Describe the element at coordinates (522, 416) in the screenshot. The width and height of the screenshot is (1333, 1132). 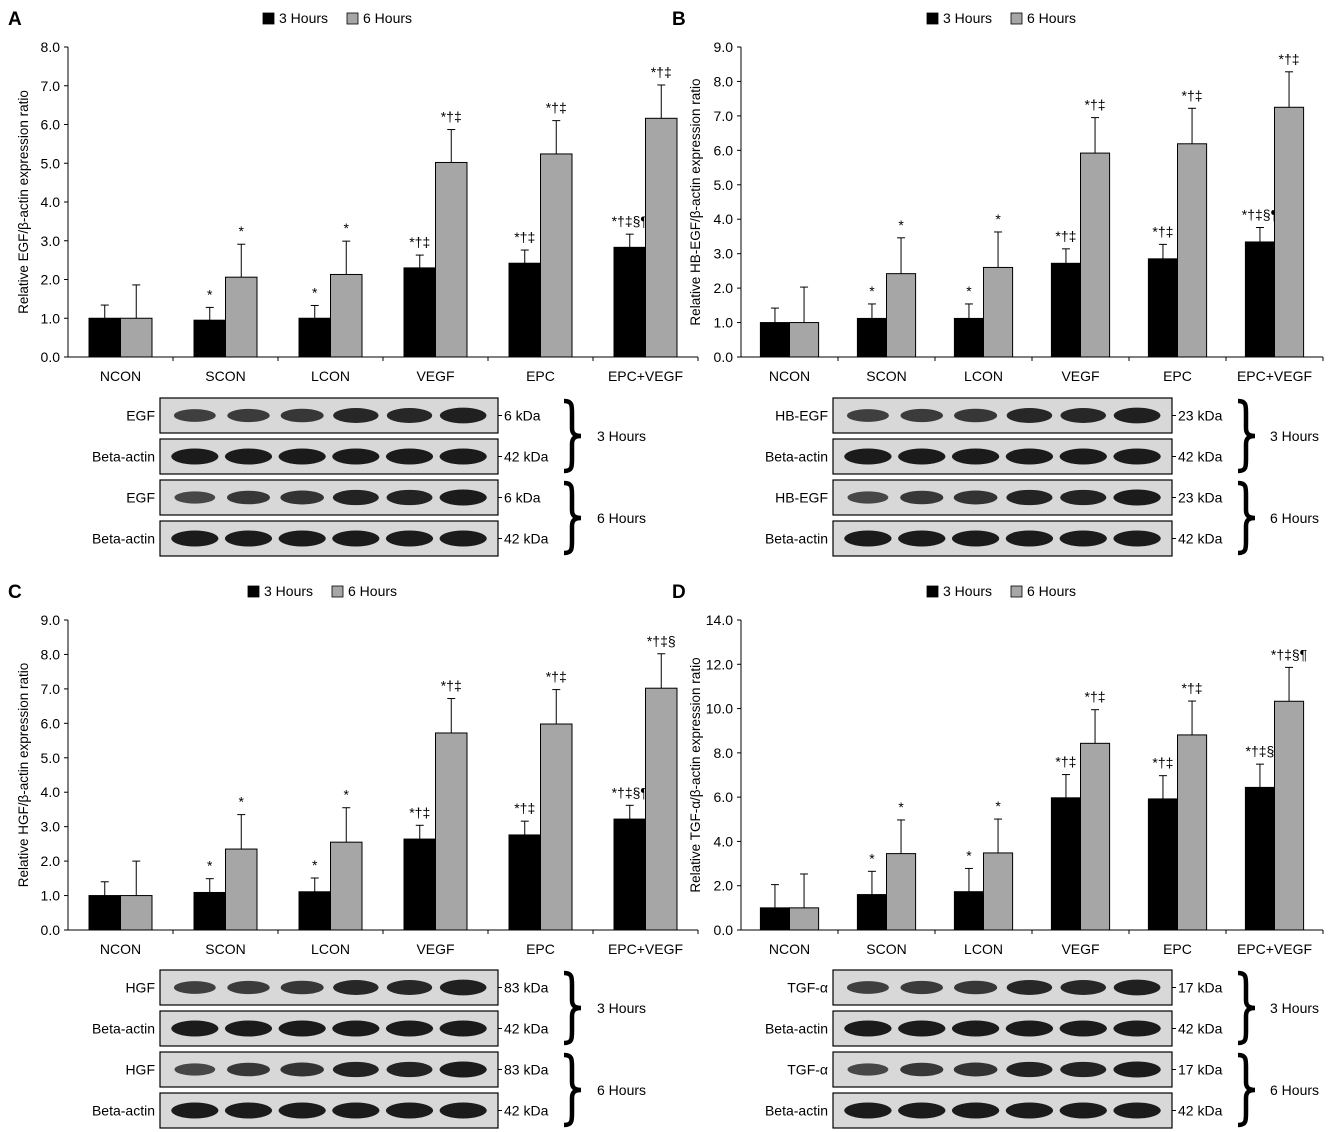
I see `blot-kda-label: 6 kDa` at that location.